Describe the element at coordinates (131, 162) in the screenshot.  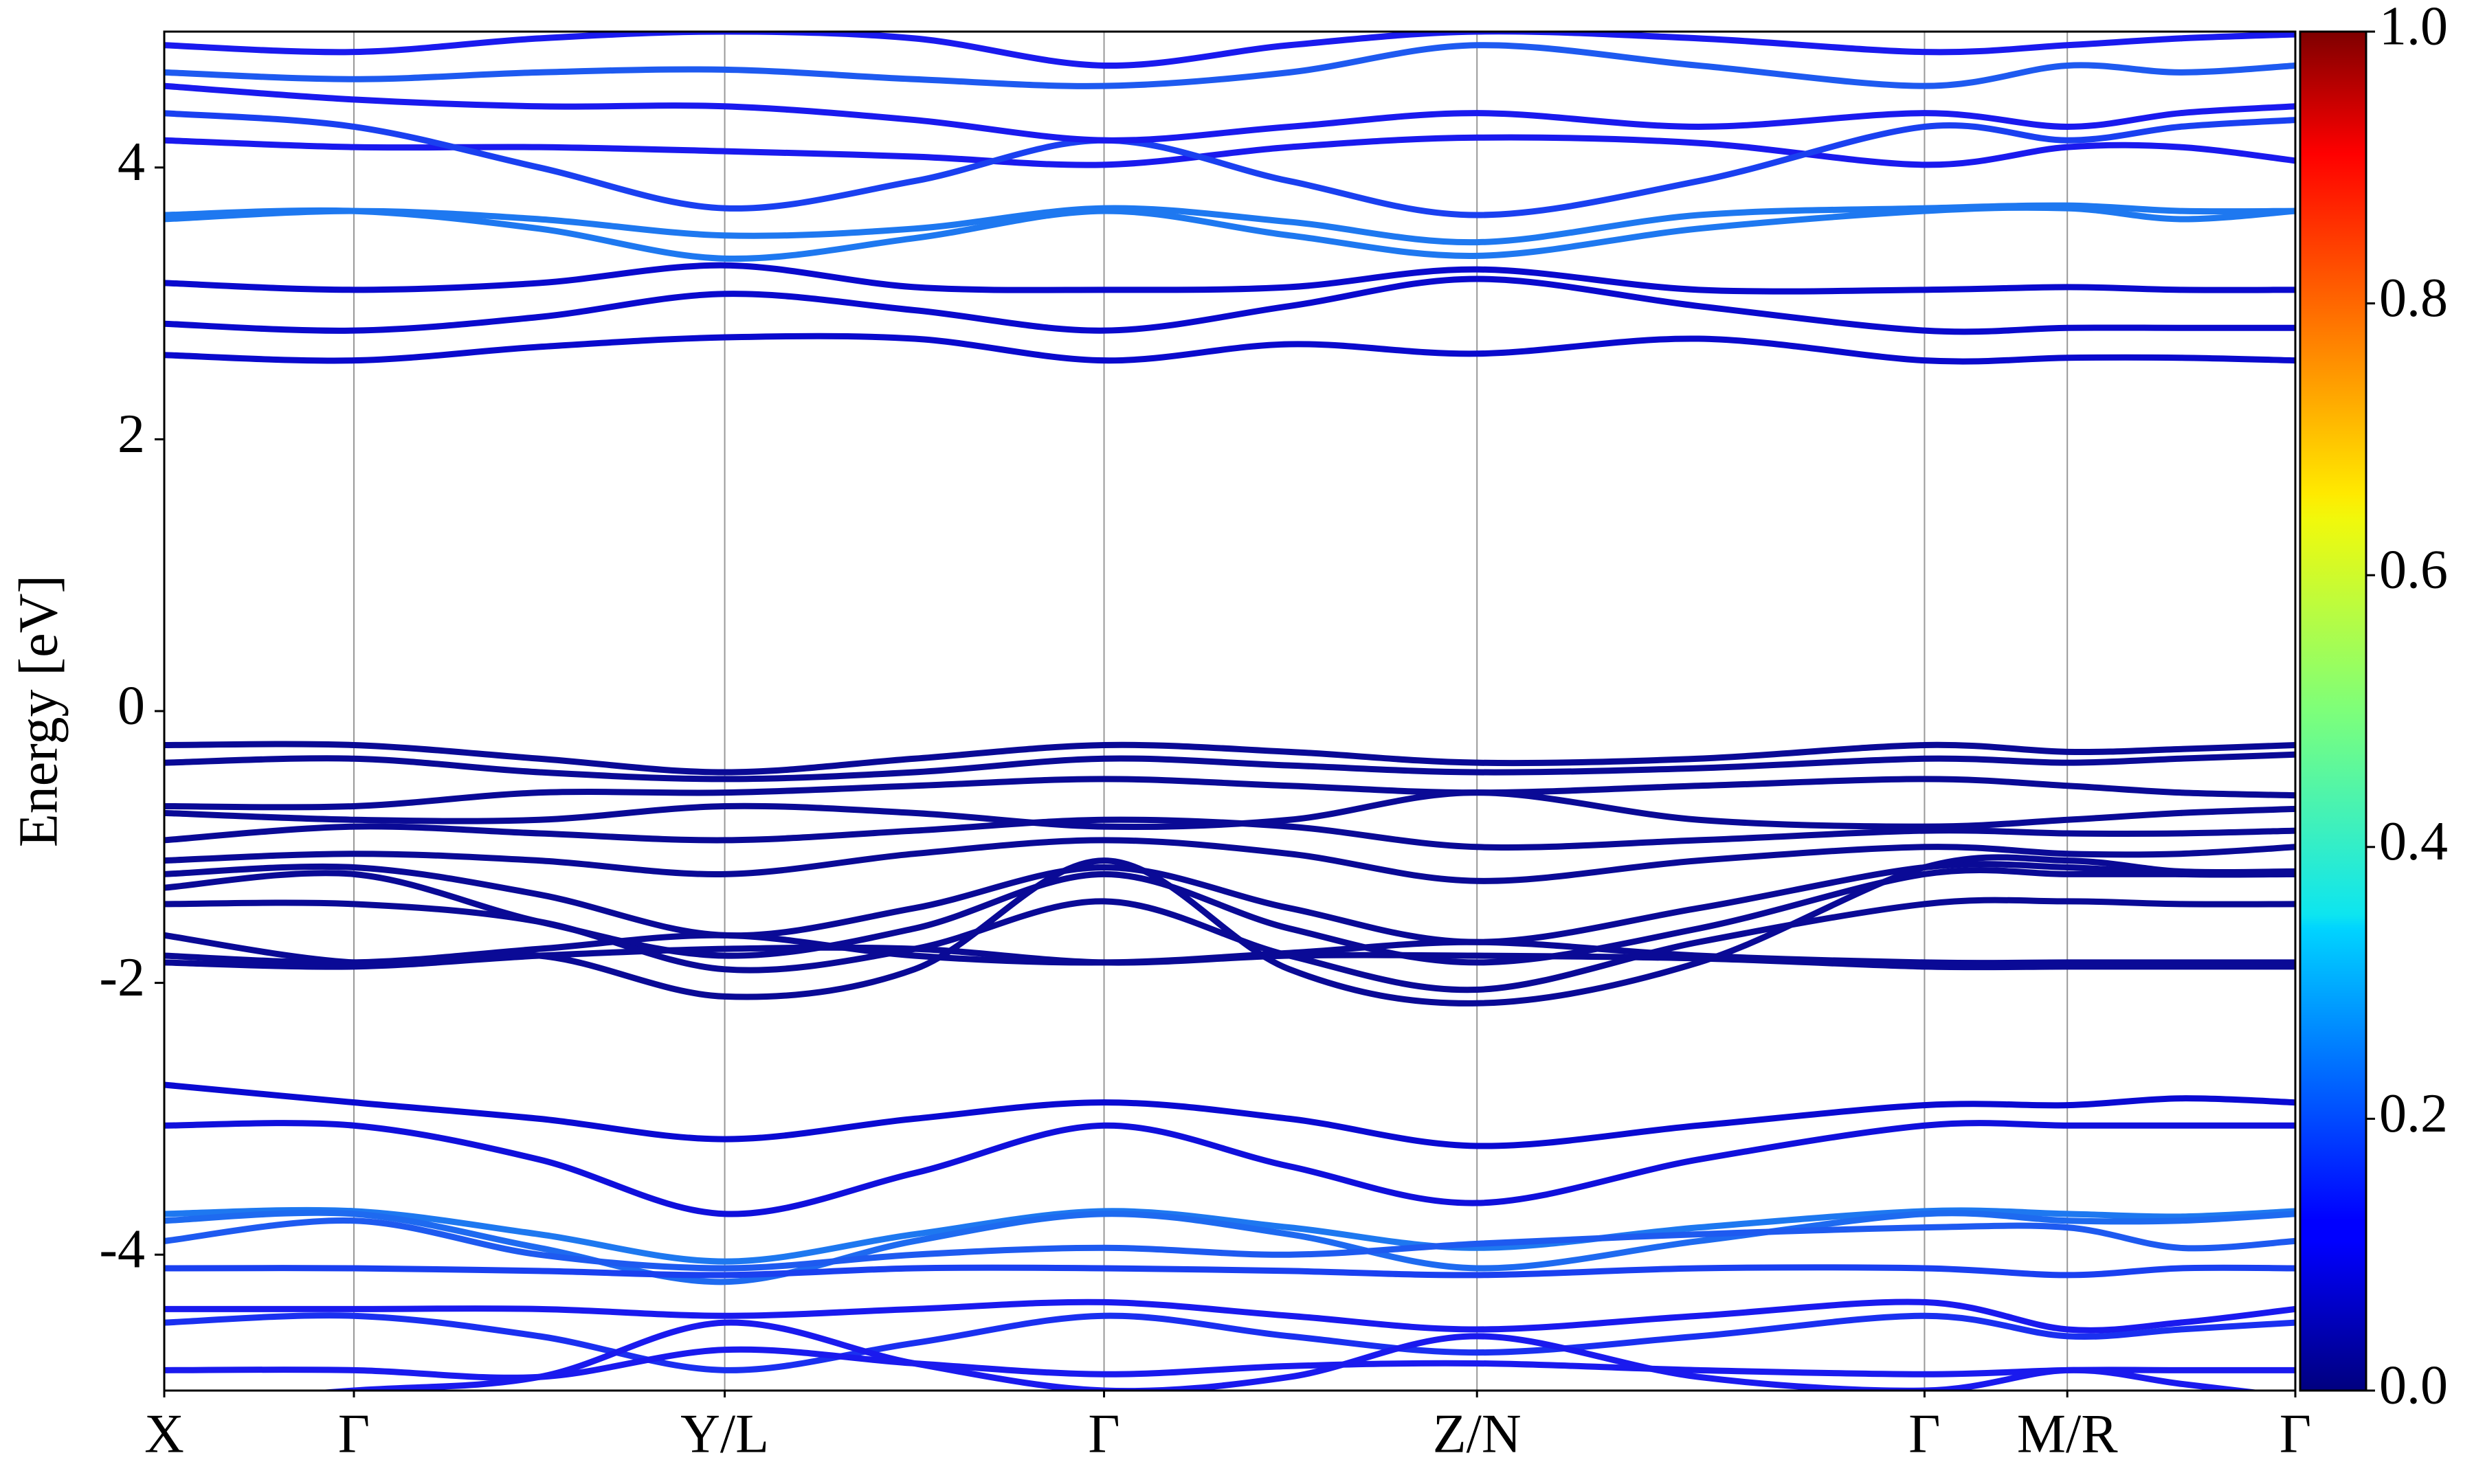
I see `y-tick-label: 4` at that location.